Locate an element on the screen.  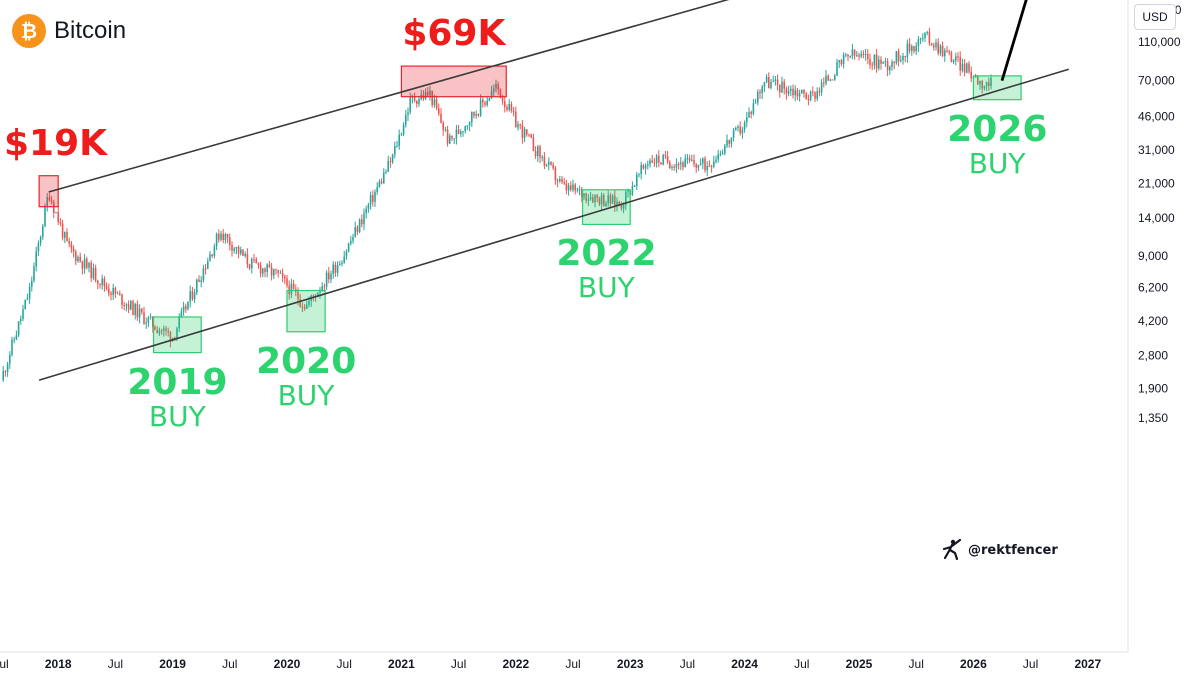
buy-action-label: BUY is located at coordinates (177, 416).